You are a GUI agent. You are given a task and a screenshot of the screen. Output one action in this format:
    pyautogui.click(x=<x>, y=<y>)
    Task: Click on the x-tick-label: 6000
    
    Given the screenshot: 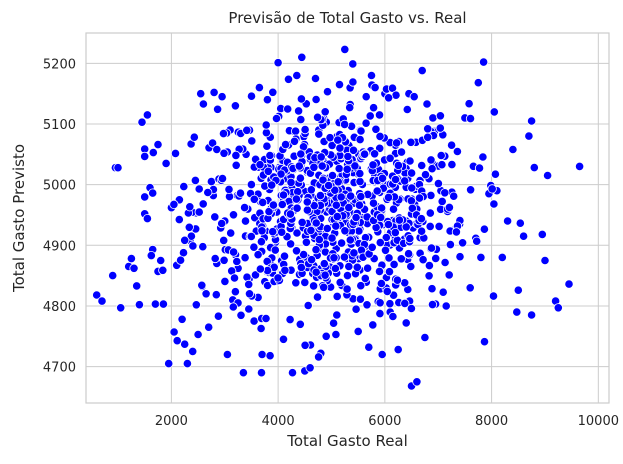 What is the action you would take?
    pyautogui.click(x=384, y=421)
    